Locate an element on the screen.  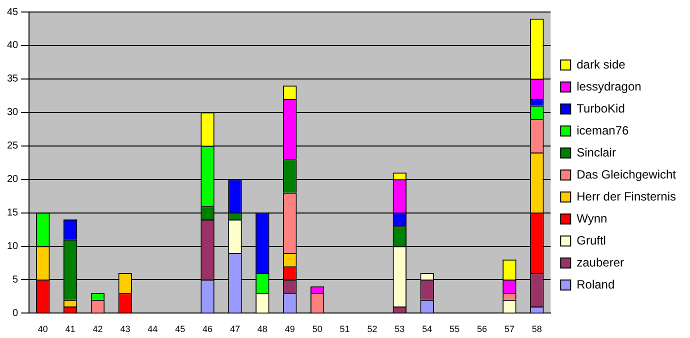
legend-label: Roland is located at coordinates (595, 284).